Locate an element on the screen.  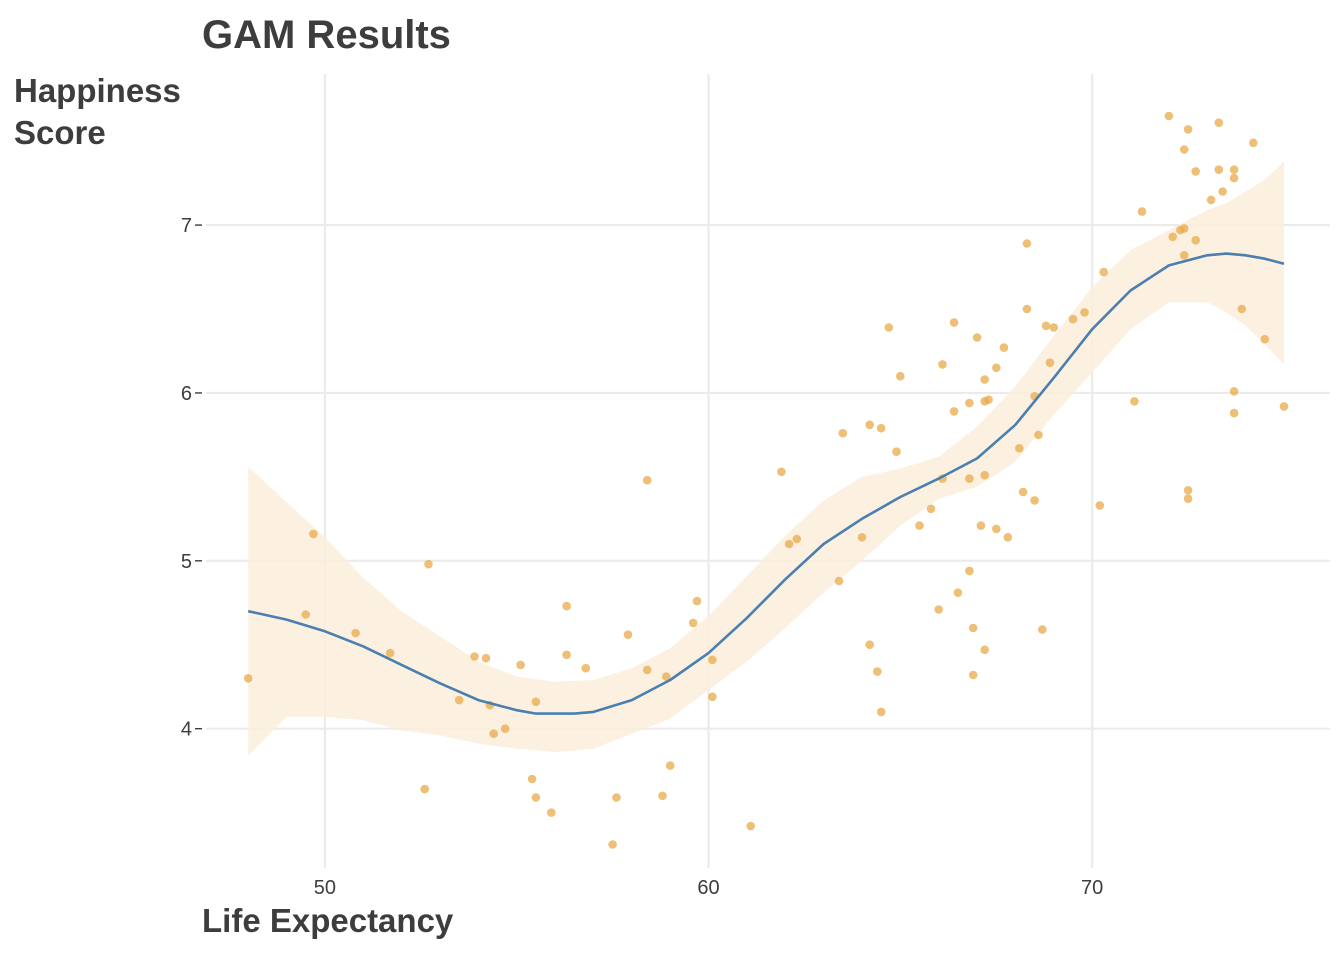
y-axis-label-line-2: Score is located at coordinates (60, 132).